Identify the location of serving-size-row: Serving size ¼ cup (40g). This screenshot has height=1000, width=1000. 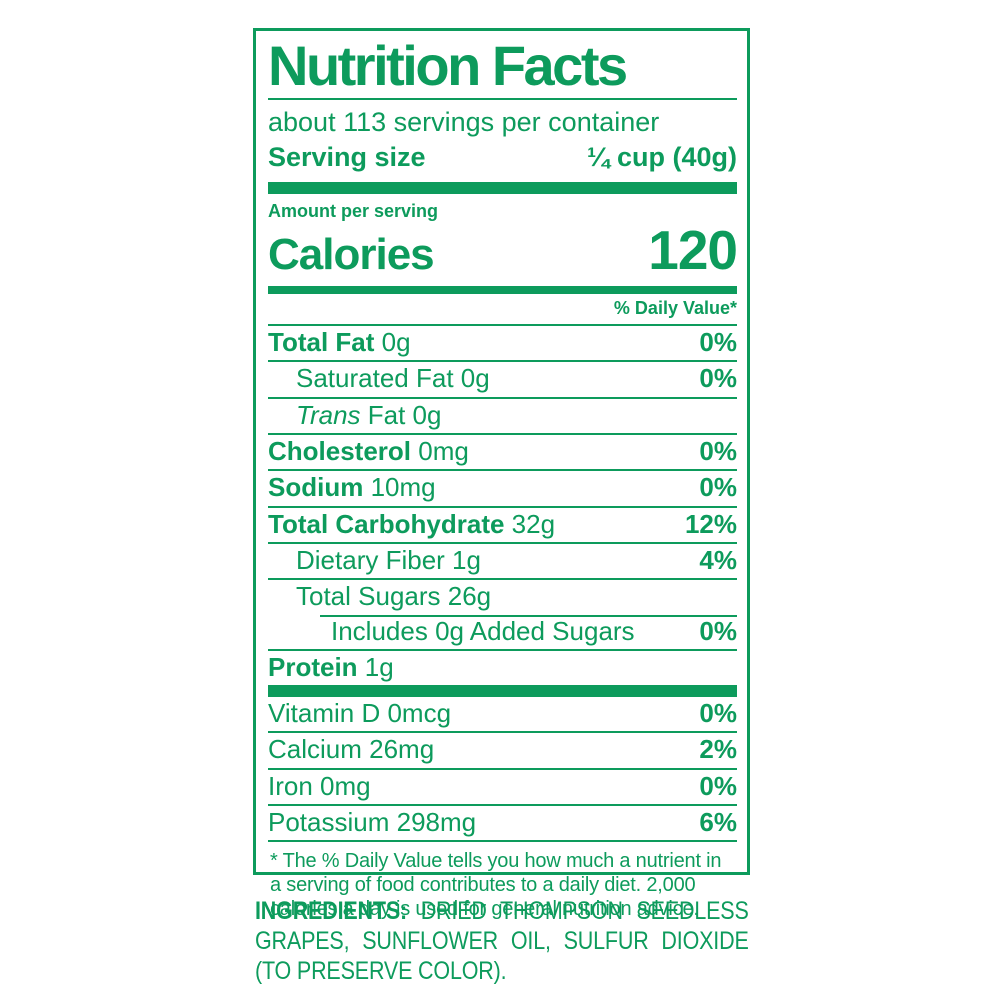
(502, 160).